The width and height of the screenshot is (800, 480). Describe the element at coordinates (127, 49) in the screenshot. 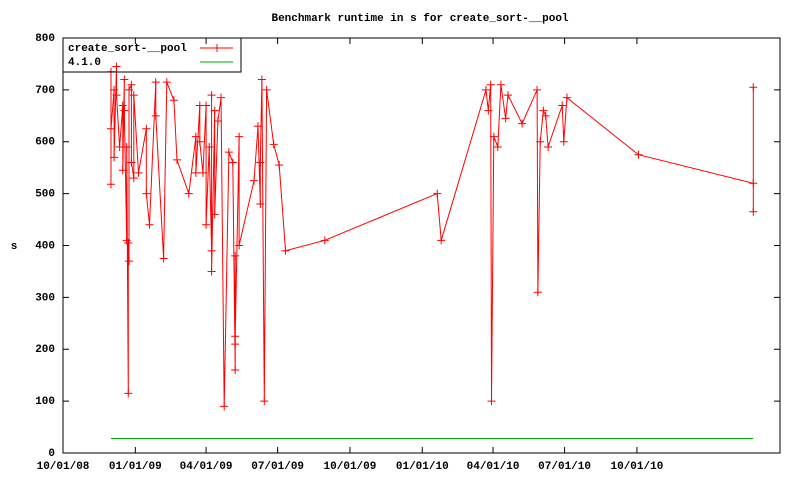

I see `legend-label: create_sort-__pool` at that location.